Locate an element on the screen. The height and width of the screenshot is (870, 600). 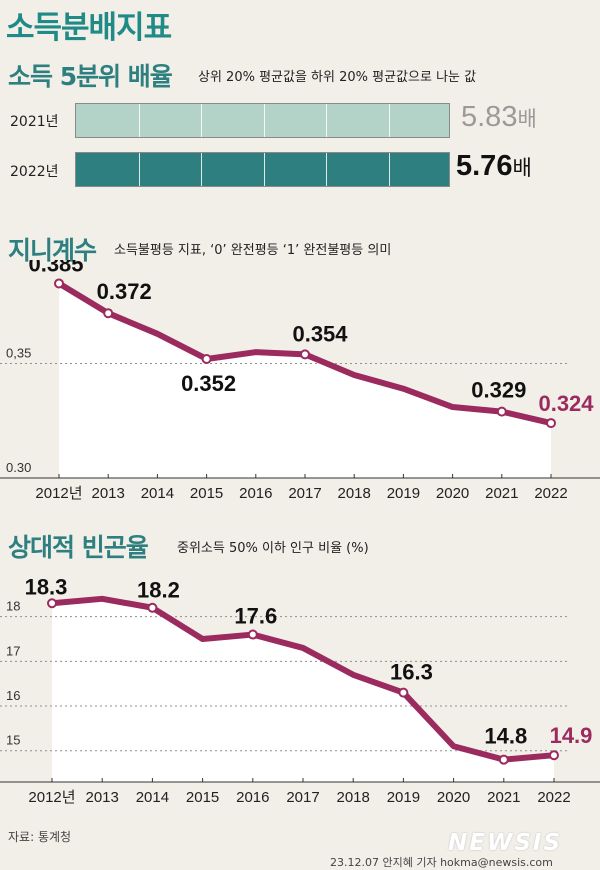
data-label: 0.324 is located at coordinates (566, 403).